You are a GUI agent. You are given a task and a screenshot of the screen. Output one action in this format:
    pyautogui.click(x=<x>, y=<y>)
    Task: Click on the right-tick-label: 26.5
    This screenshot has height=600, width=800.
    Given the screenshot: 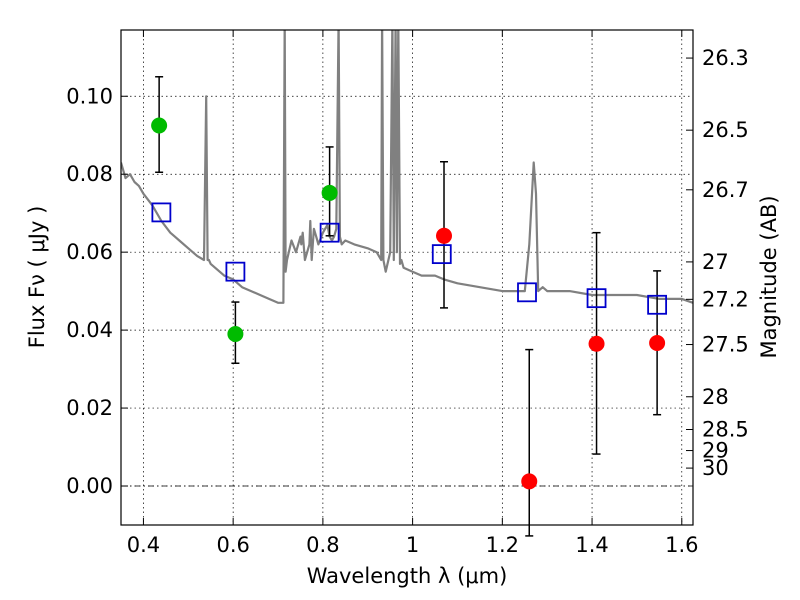 What is the action you would take?
    pyautogui.click(x=725, y=130)
    